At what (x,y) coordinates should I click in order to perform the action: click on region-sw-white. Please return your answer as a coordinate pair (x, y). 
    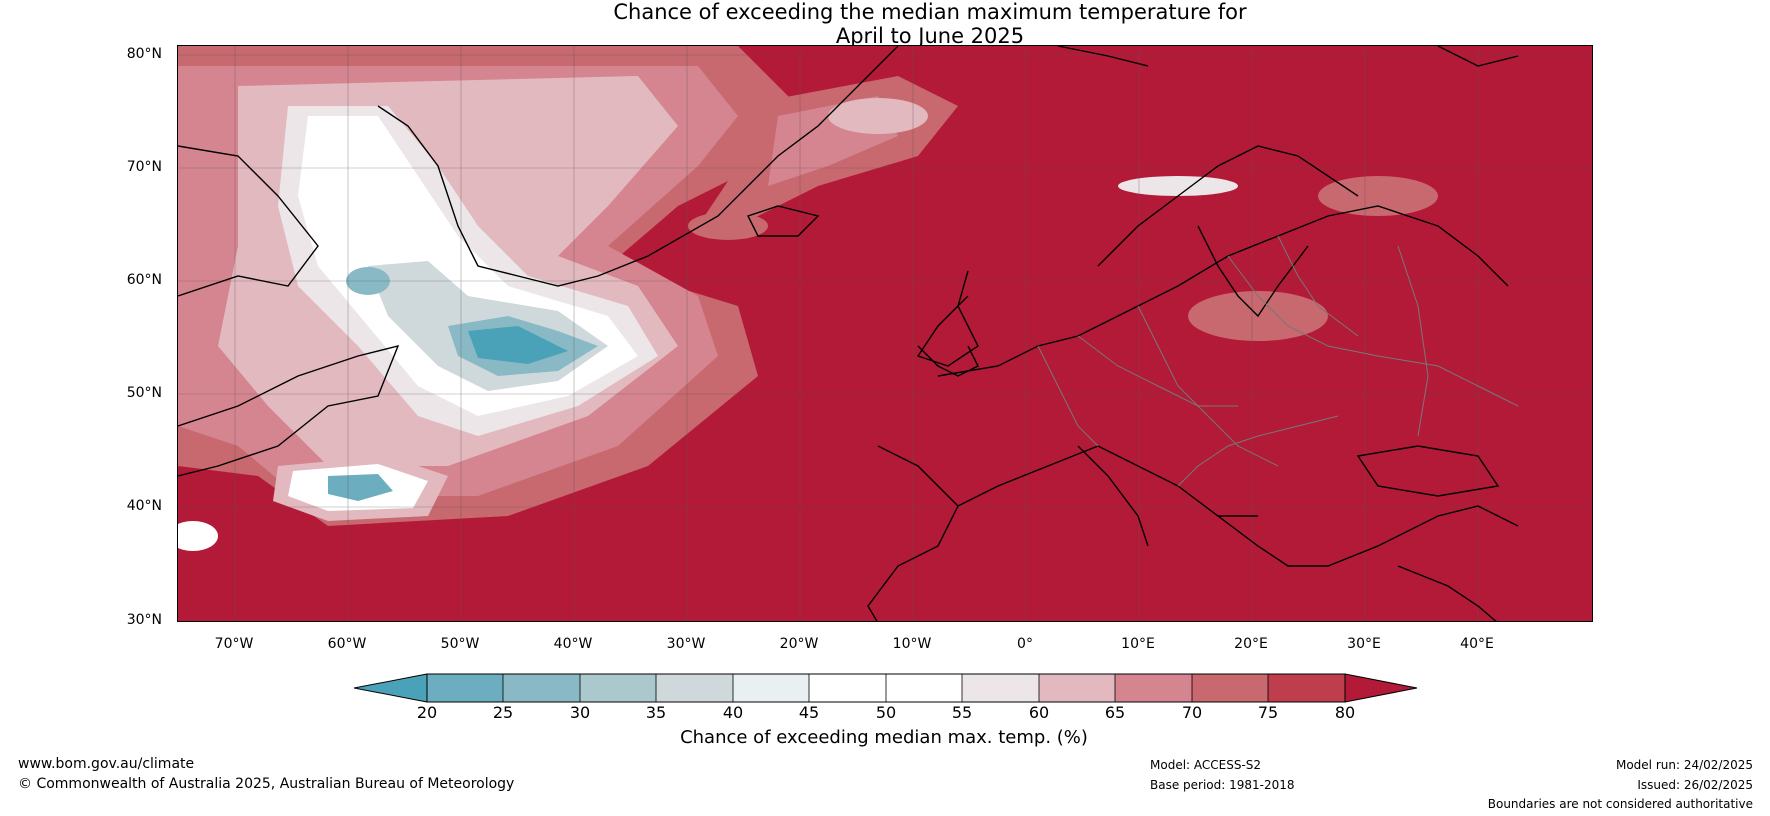
    Looking at the image, I should click on (198, 536).